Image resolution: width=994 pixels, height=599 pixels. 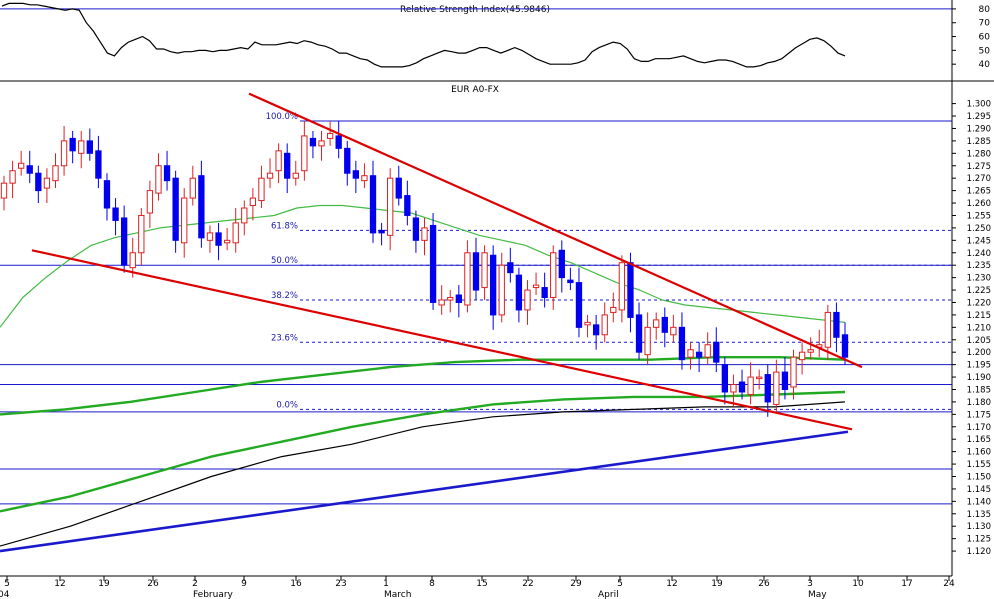 What do you see at coordinates (979, 552) in the screenshot?
I see `price-tick-label: 1.120` at bounding box center [979, 552].